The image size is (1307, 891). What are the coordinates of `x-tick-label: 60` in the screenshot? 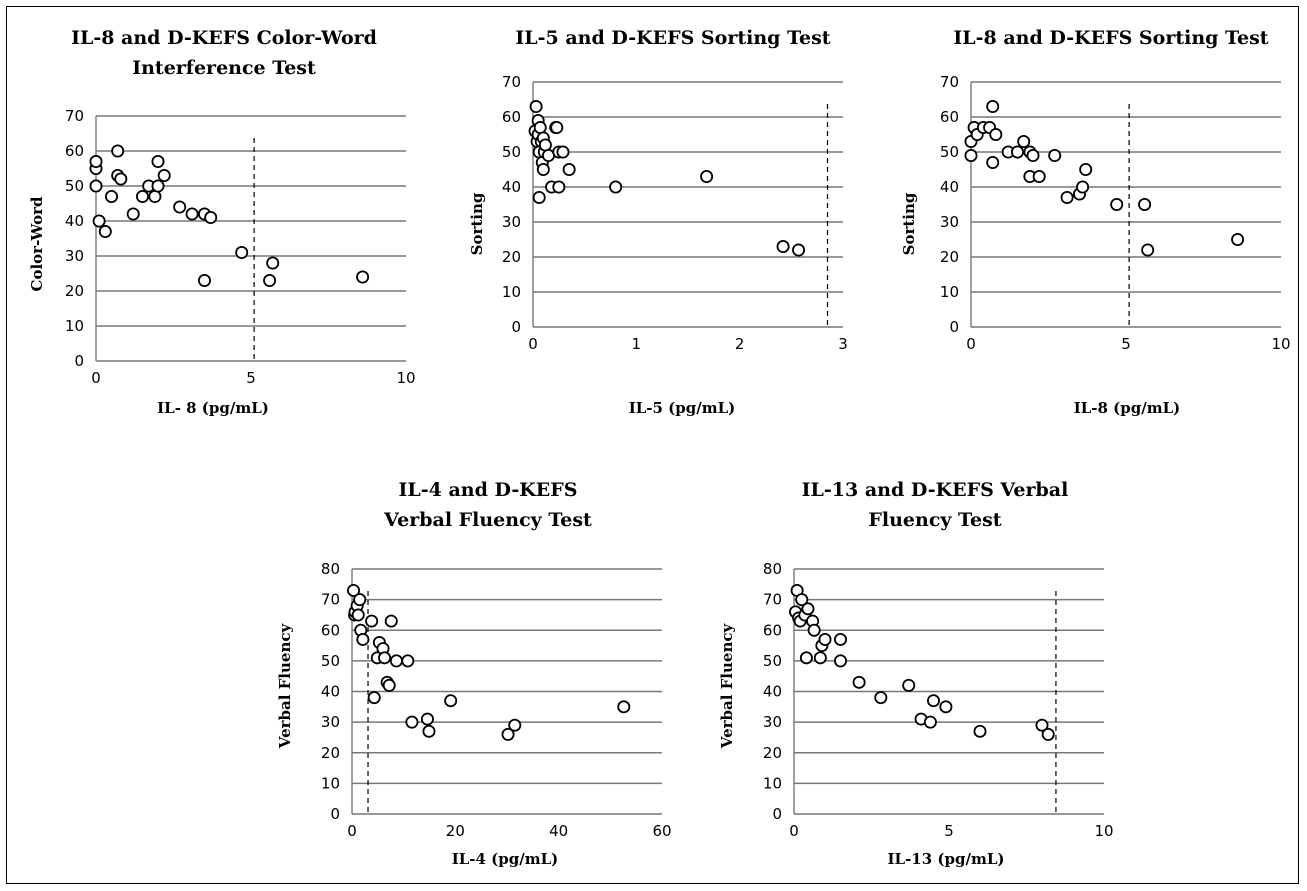 It's located at (661, 831).